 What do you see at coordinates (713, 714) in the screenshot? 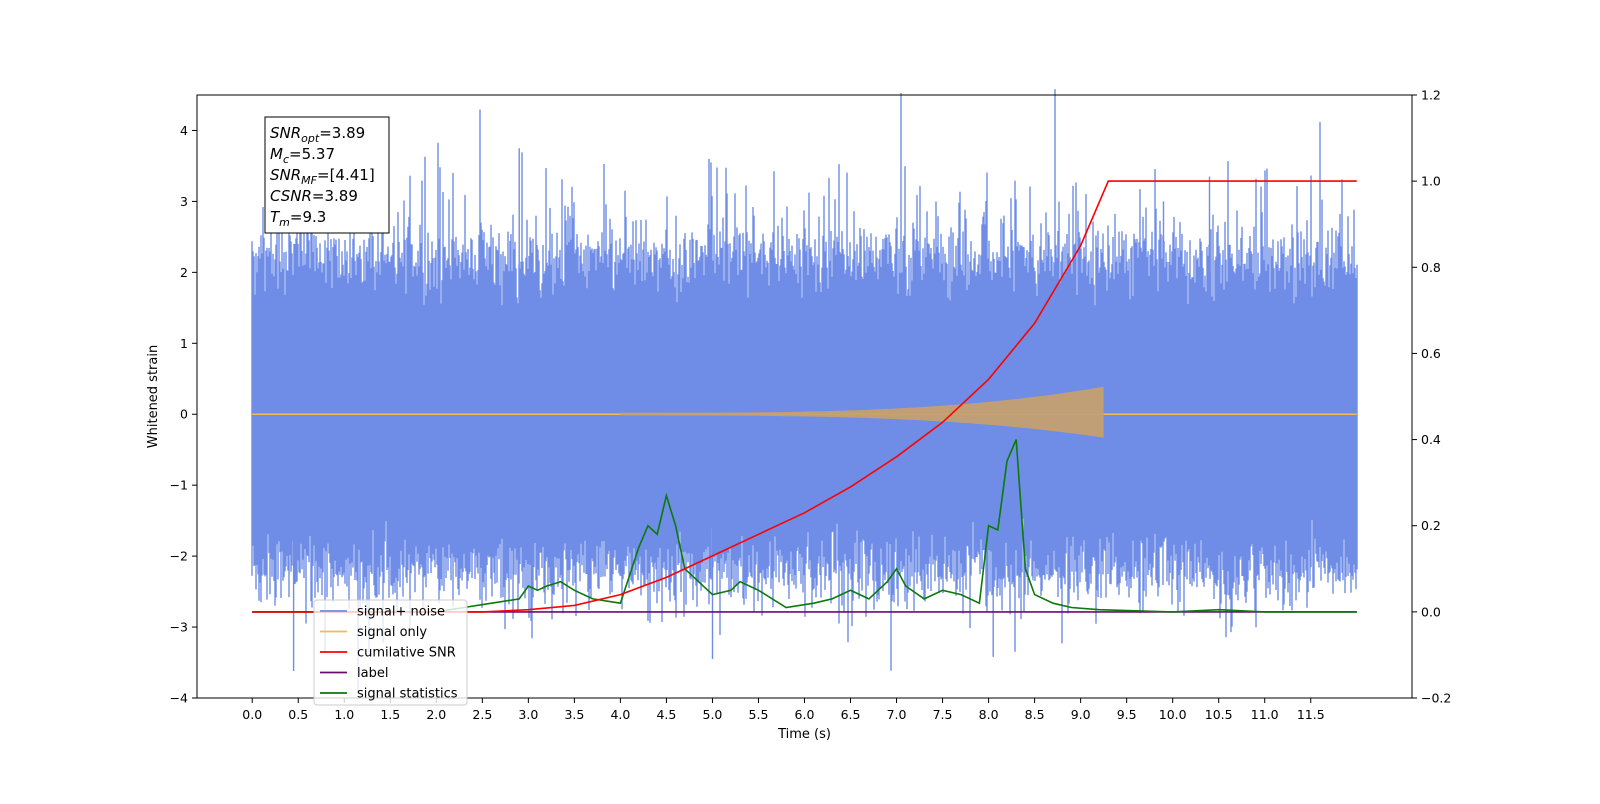
I see `x-tick-label: 5.0` at bounding box center [713, 714].